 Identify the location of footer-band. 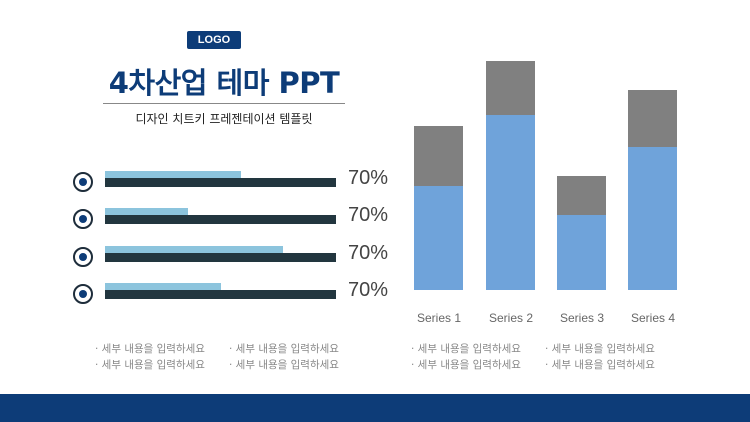
(375, 408).